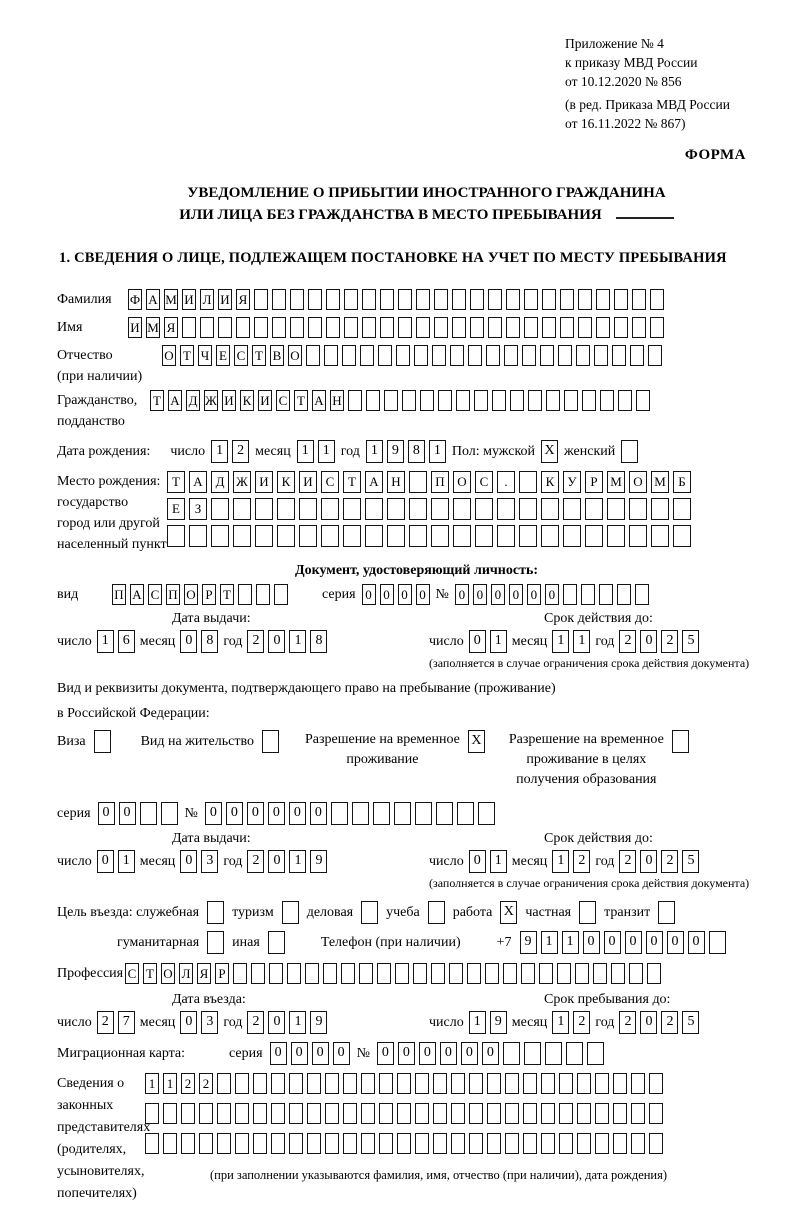 The height and width of the screenshot is (1205, 800). I want to click on form-cell: К, so click(550, 482).